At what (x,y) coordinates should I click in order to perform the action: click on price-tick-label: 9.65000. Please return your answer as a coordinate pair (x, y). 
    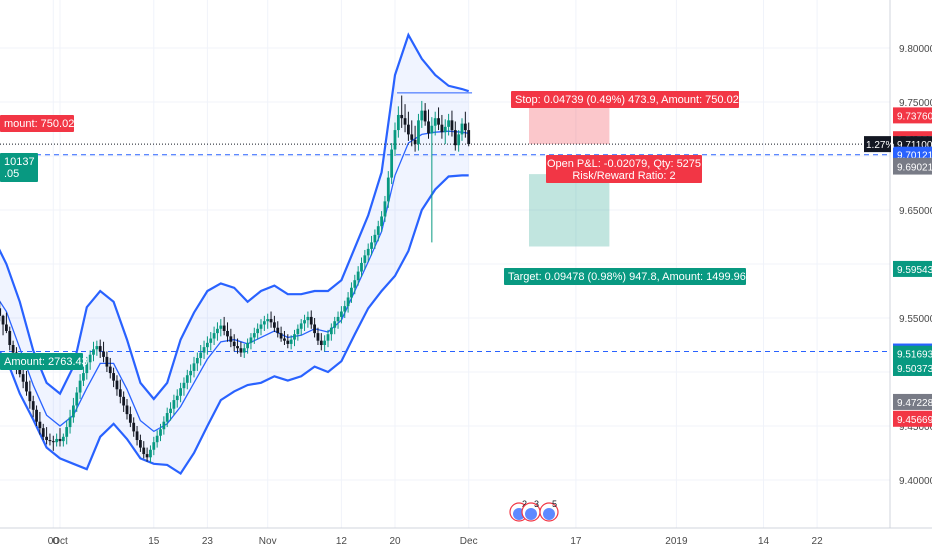
    Looking at the image, I should click on (915, 211).